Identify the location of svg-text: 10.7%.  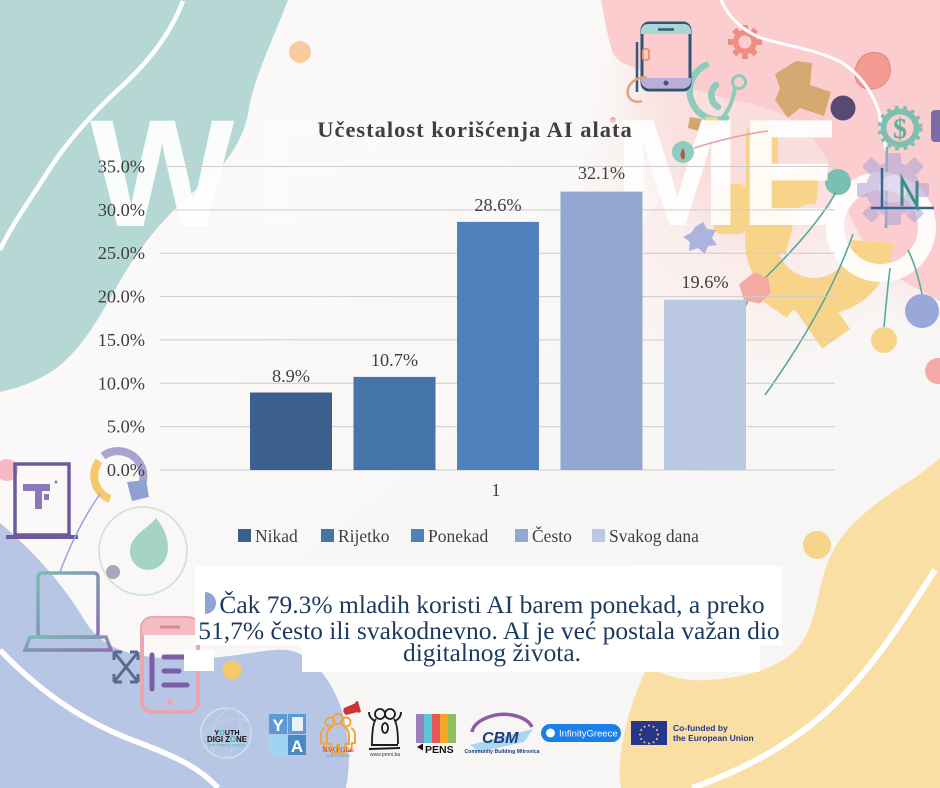
(394, 360).